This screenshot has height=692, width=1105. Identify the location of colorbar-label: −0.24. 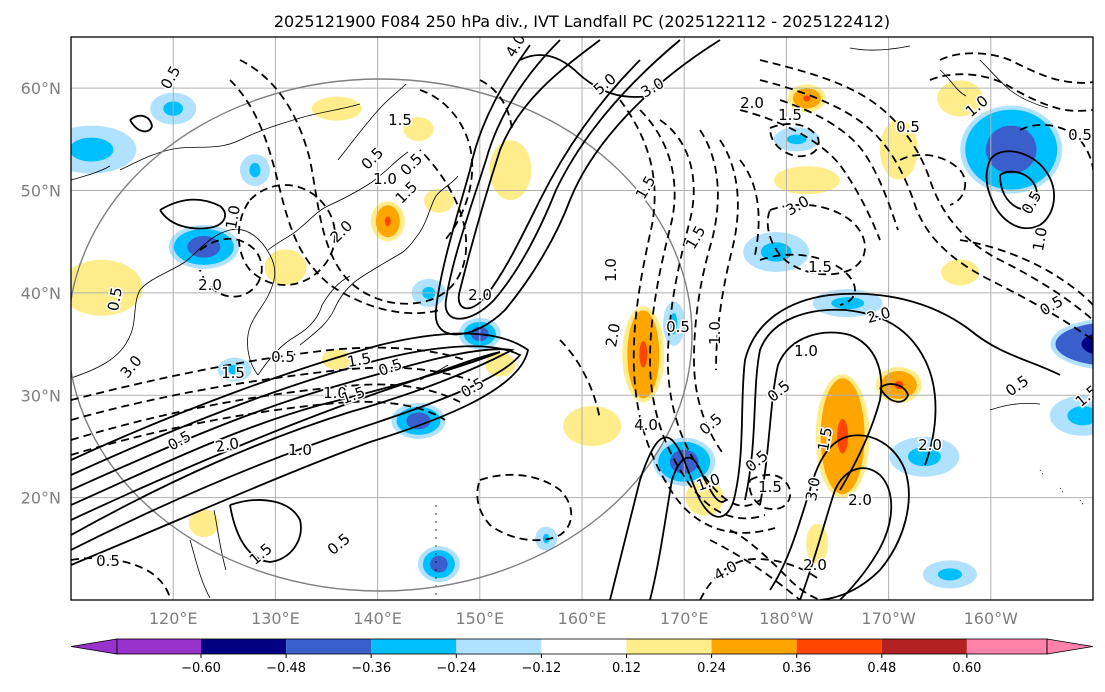
(456, 668).